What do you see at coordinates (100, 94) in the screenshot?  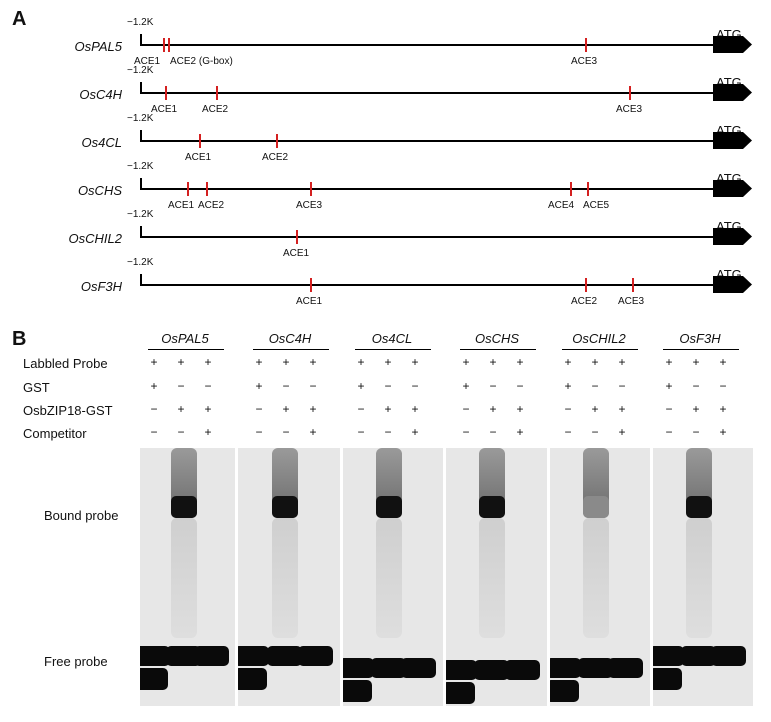 I see `gene-name: OsC4H` at bounding box center [100, 94].